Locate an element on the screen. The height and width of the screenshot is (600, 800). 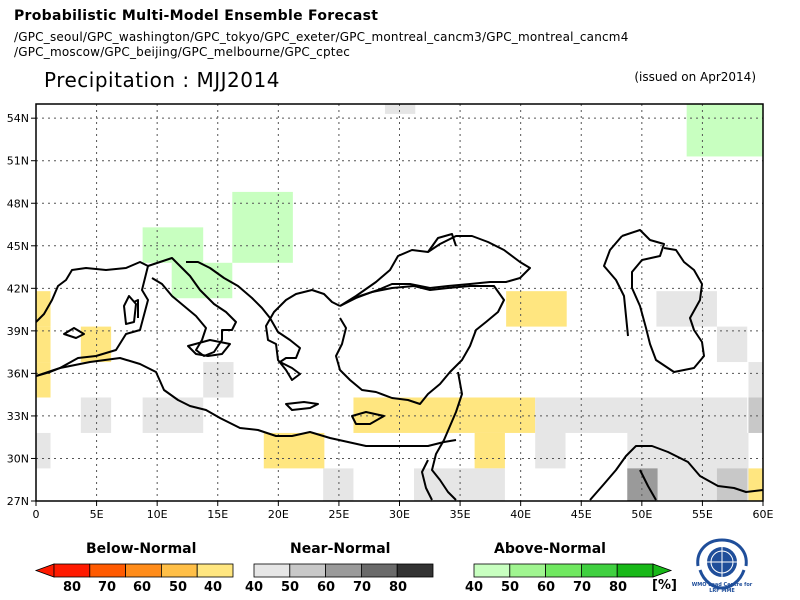
lat-label: 45N is located at coordinates (18, 246).